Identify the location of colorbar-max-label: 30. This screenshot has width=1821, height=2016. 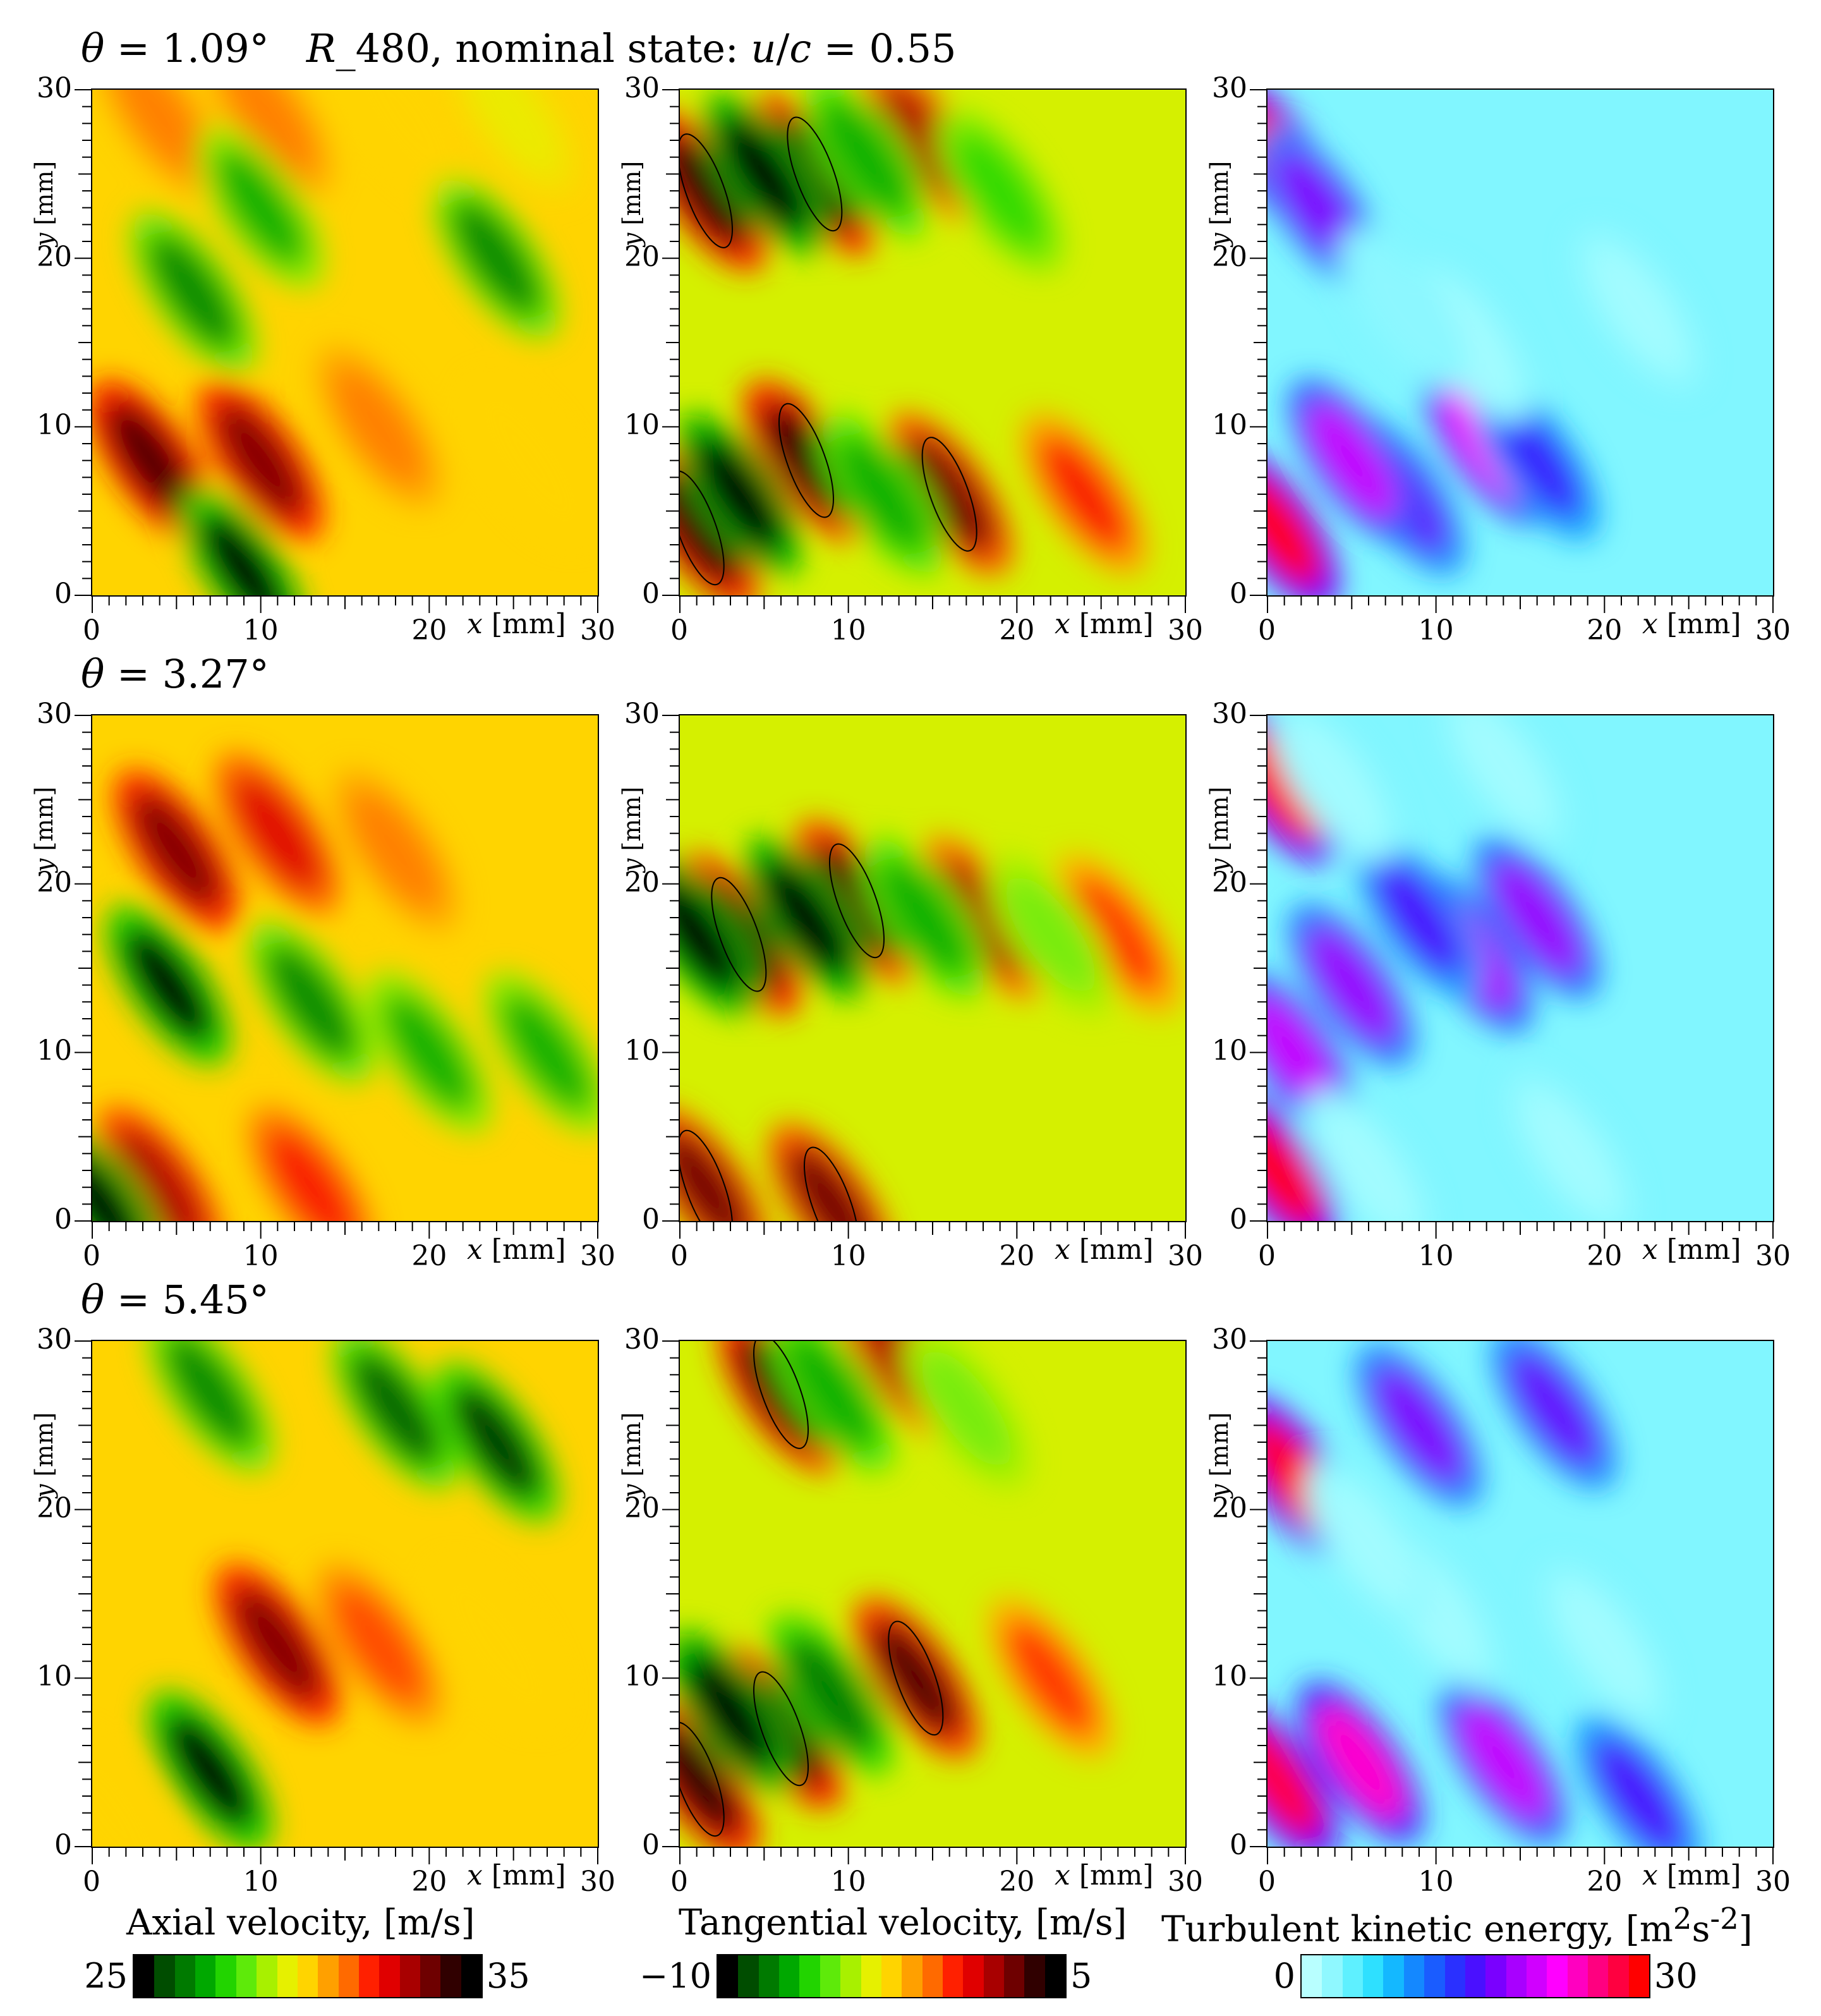
(1676, 1976).